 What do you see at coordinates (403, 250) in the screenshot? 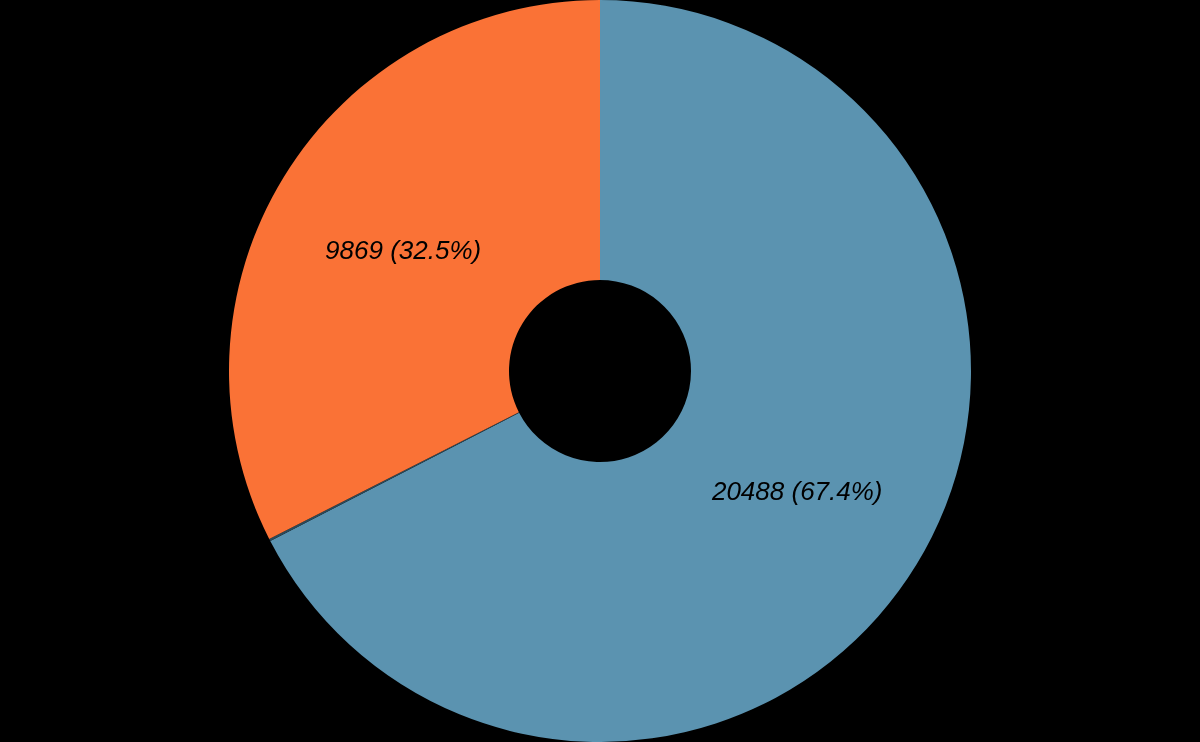
I see `data-label: 9869 (32.5%)` at bounding box center [403, 250].